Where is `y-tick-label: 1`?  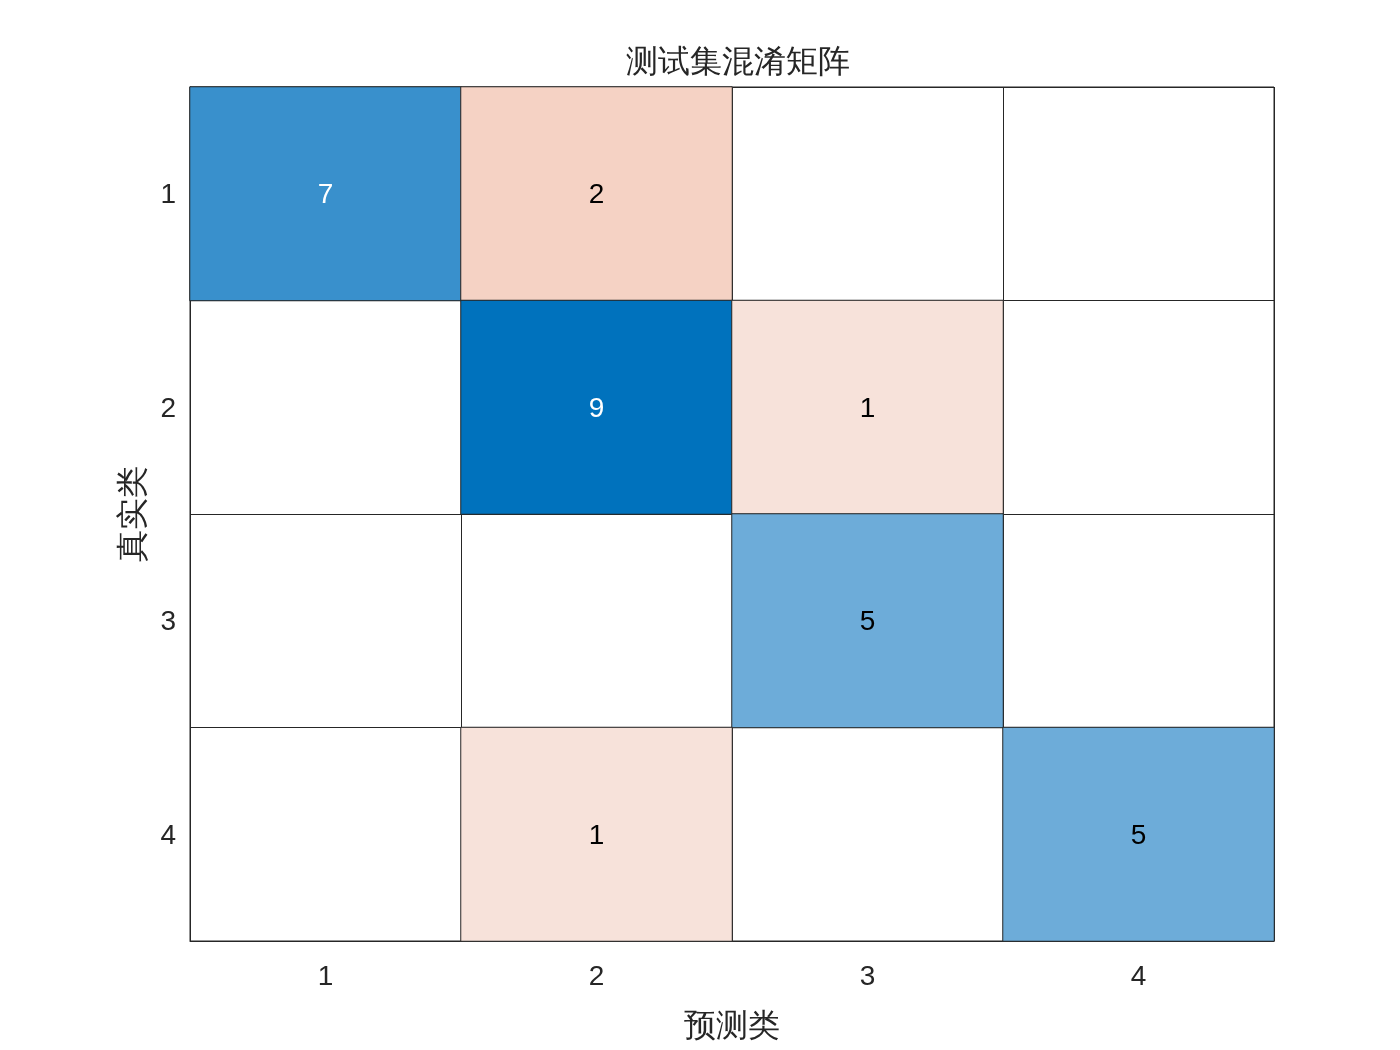 y-tick-label: 1 is located at coordinates (168, 194).